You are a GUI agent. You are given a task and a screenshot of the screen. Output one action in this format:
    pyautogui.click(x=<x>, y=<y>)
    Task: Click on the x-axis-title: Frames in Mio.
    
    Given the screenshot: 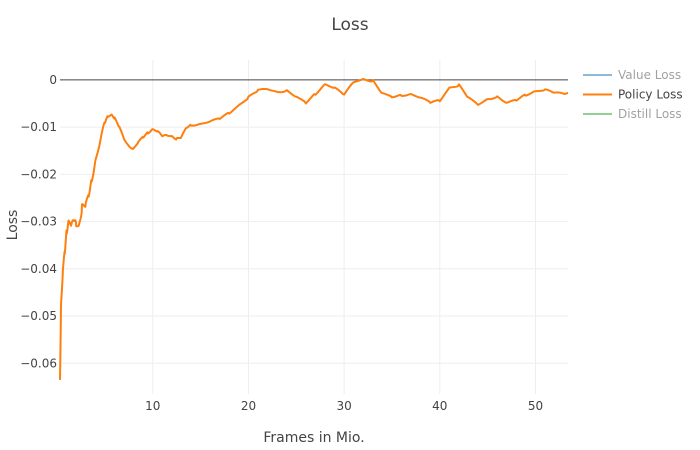 What is the action you would take?
    pyautogui.click(x=313, y=438)
    